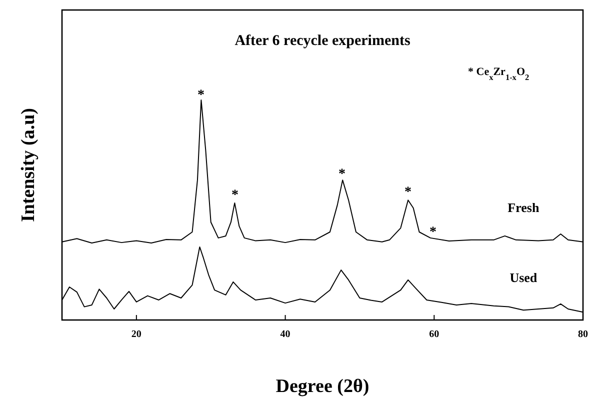 This screenshot has width=597, height=403. I want to click on series-label: Used, so click(524, 278).